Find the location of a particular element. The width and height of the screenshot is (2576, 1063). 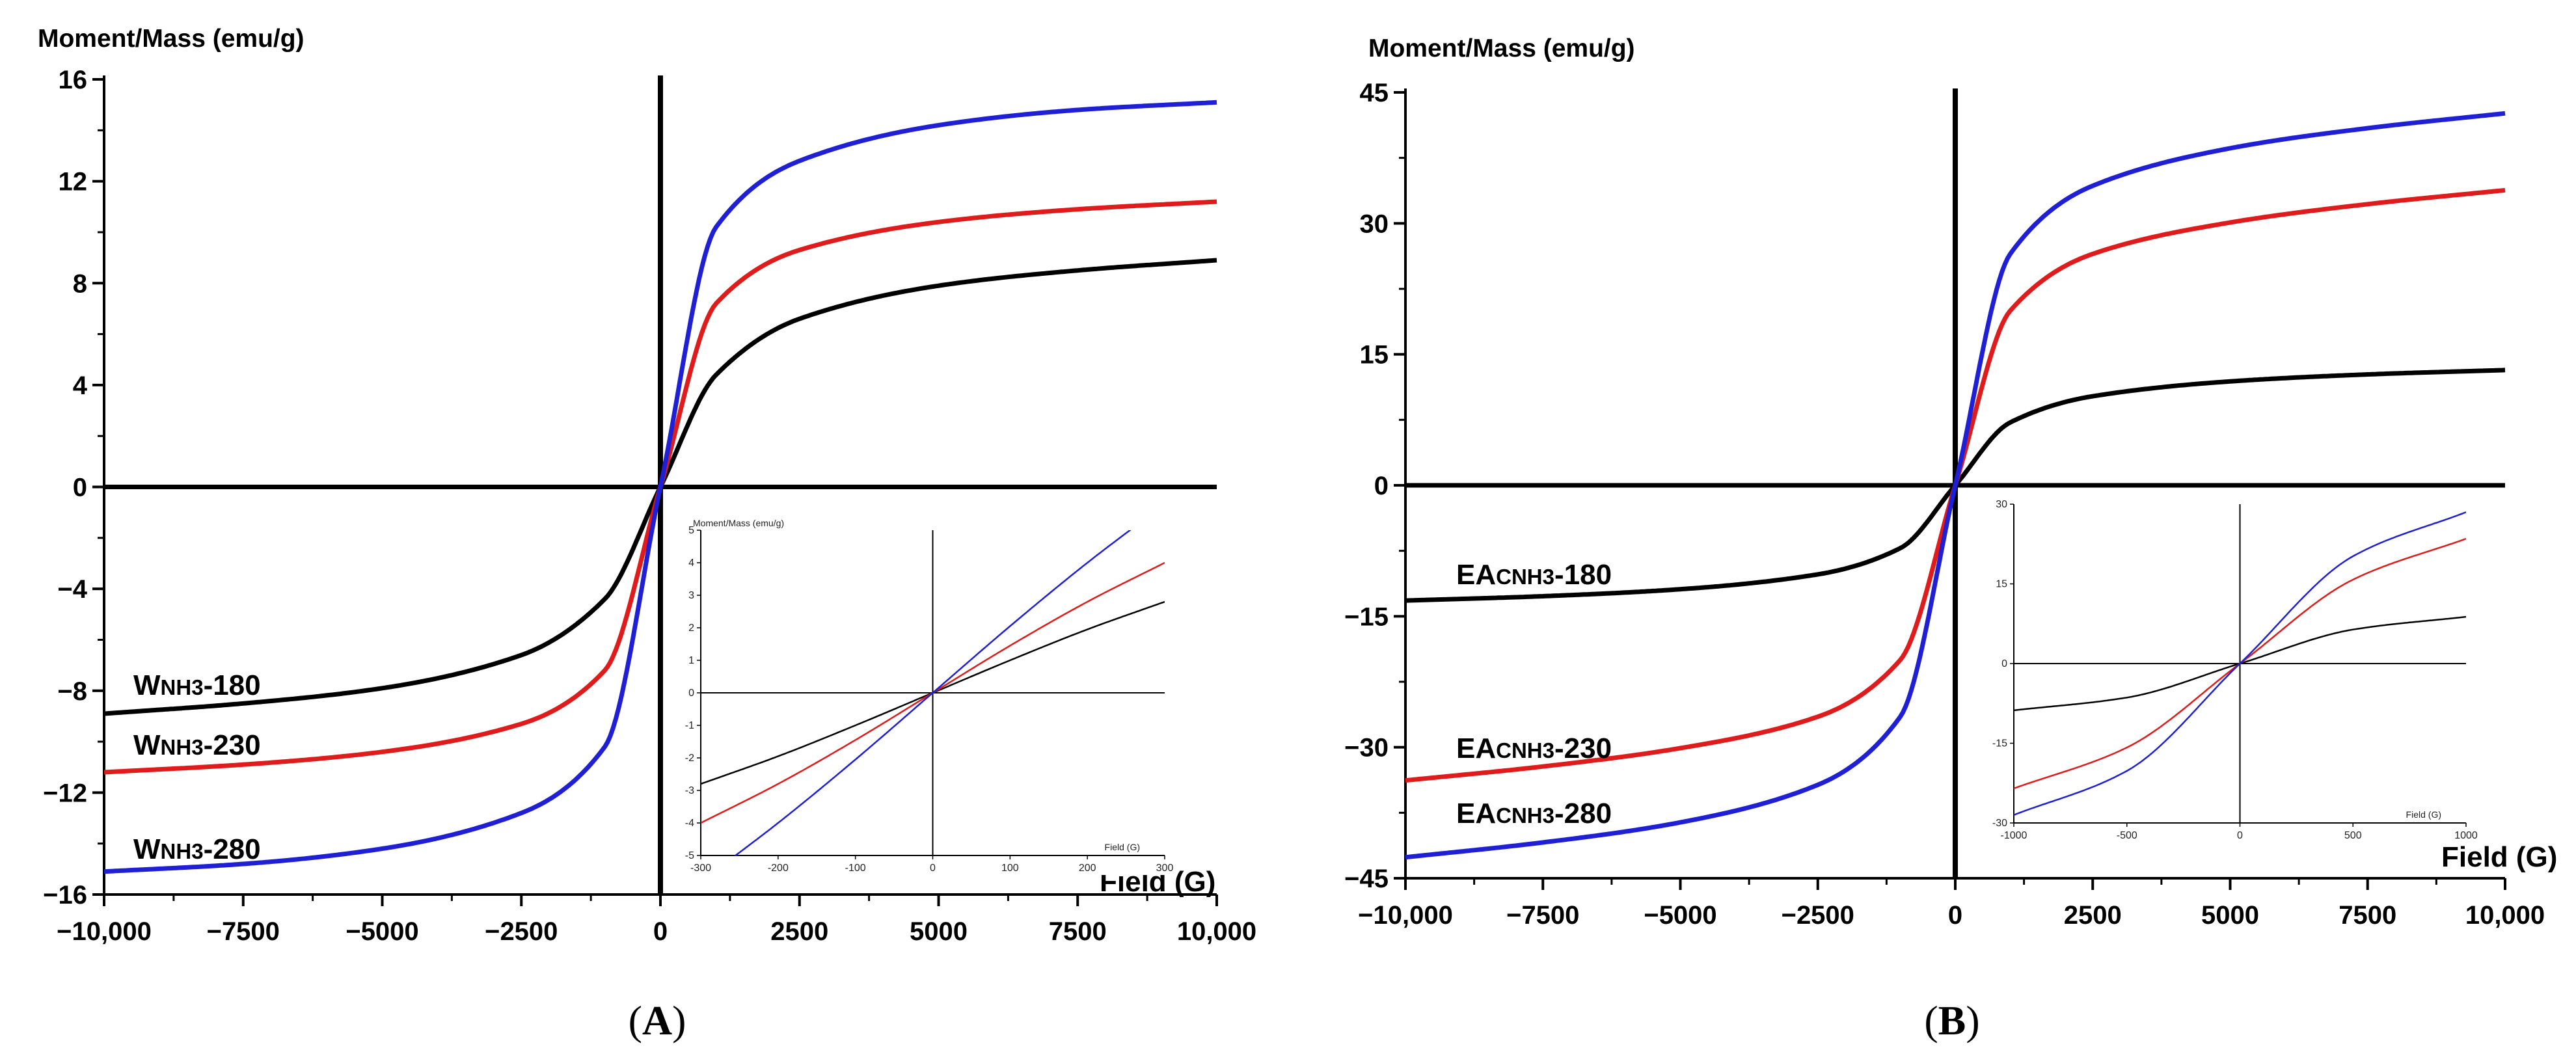

y-axis-label: Moment/Mass (emu/g) is located at coordinates (171, 39).